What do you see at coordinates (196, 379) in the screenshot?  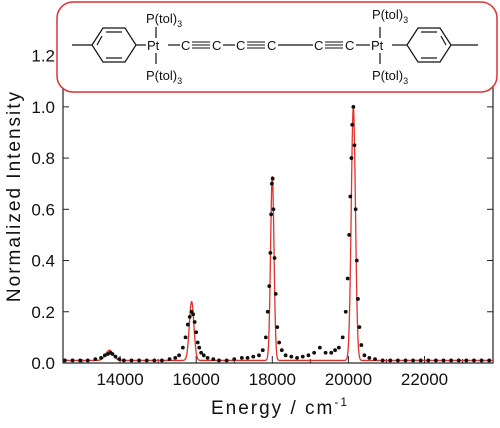 I see `x-tick-label: 16000` at bounding box center [196, 379].